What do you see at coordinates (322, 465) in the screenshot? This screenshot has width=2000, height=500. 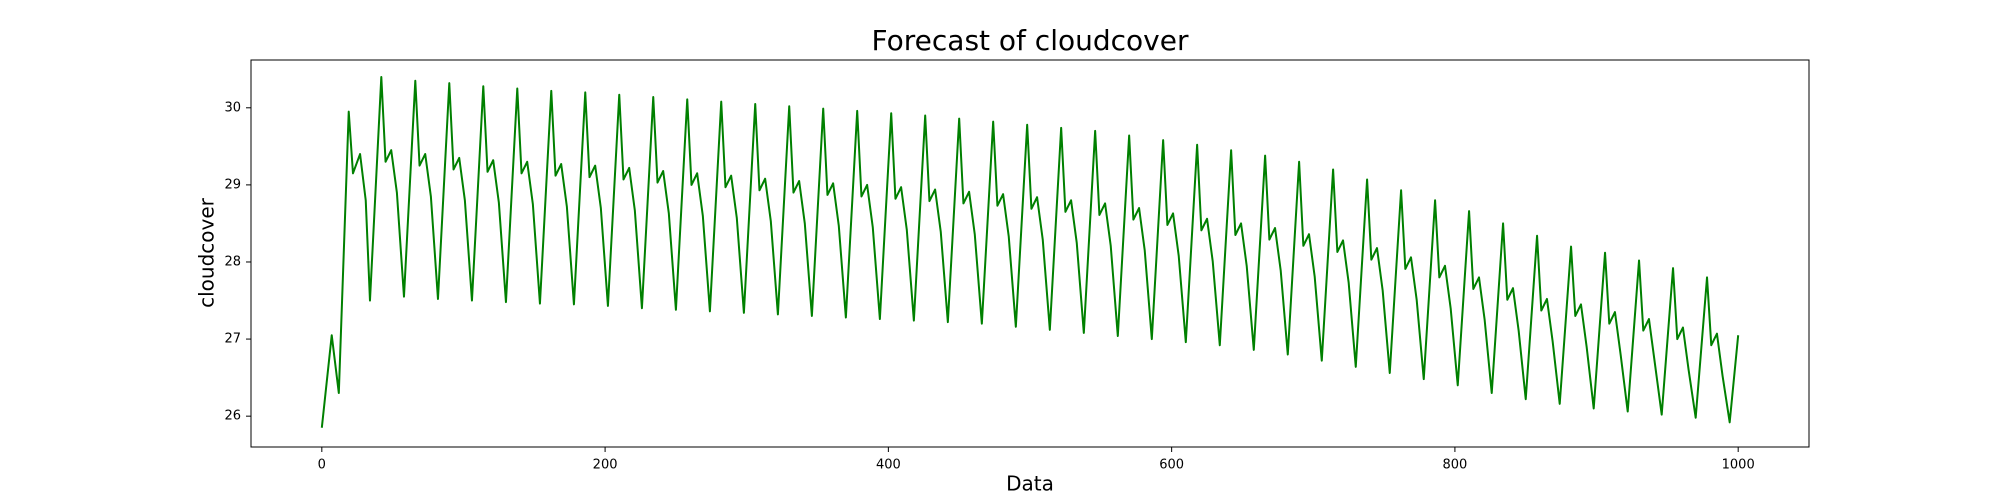 I see `x-tick-label: 0` at bounding box center [322, 465].